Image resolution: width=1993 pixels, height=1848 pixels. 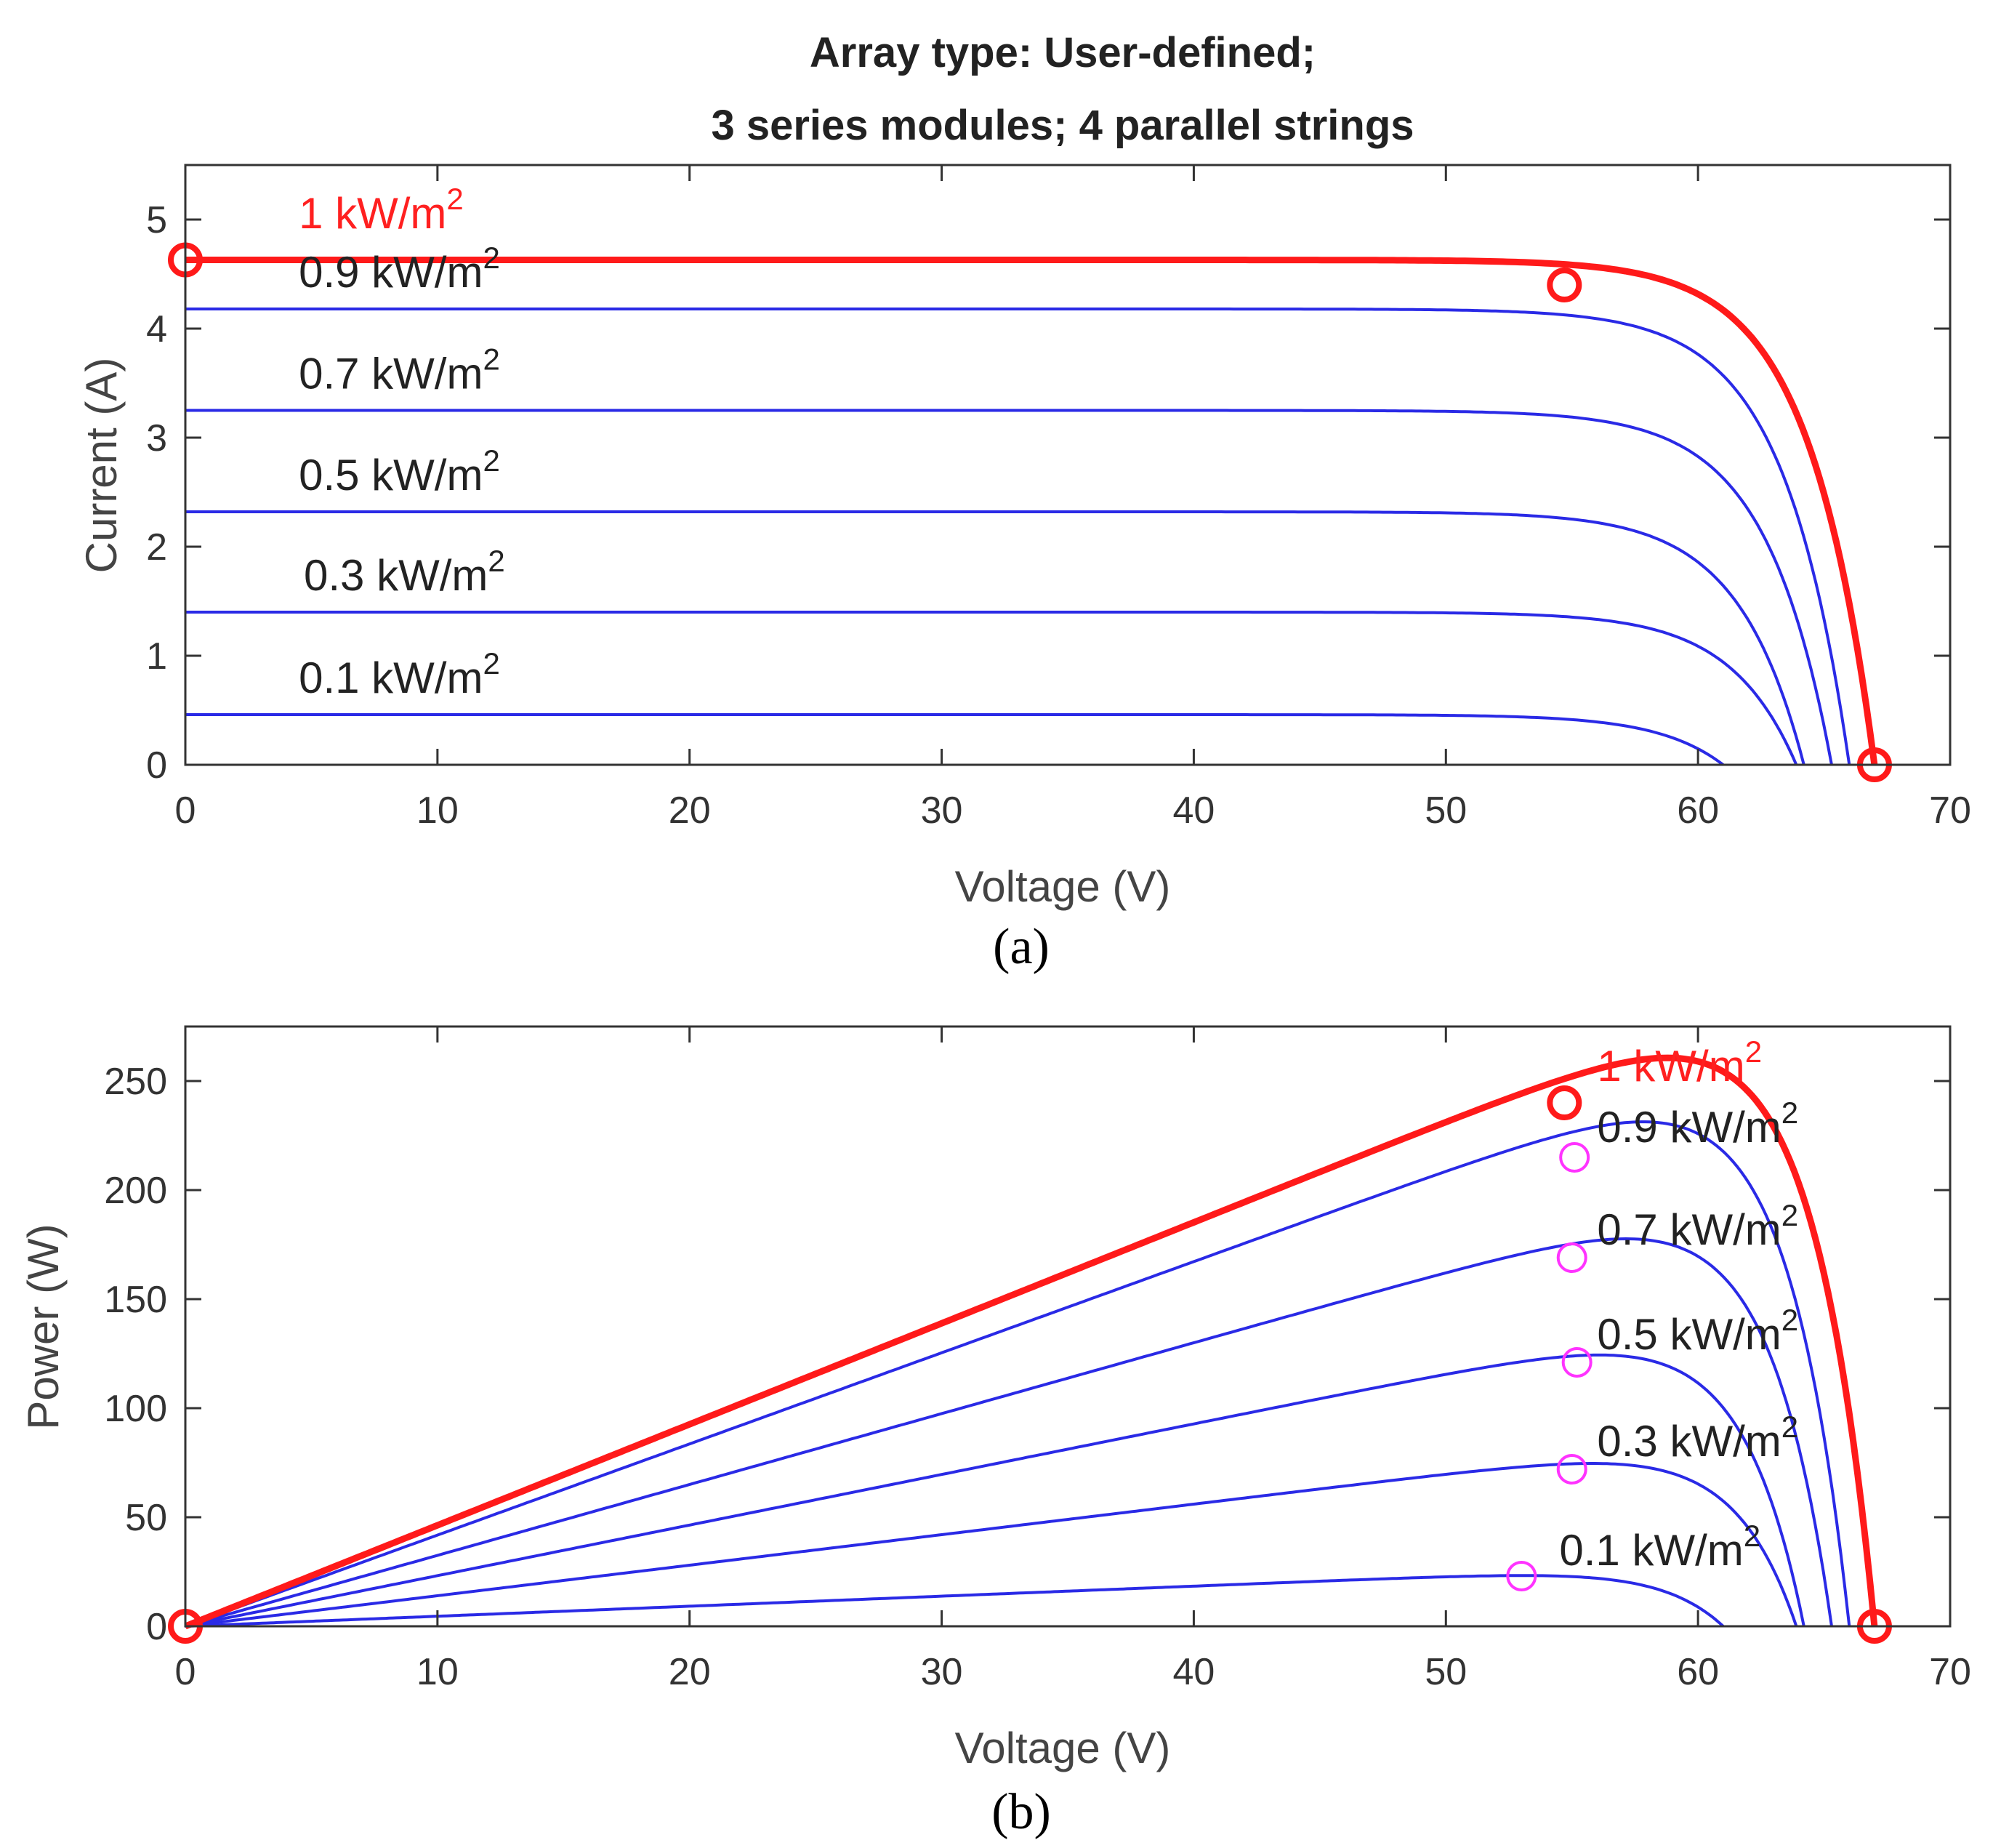 I want to click on pv-curve-label-1: 0.9 kW/m2, so click(x=1697, y=1124).